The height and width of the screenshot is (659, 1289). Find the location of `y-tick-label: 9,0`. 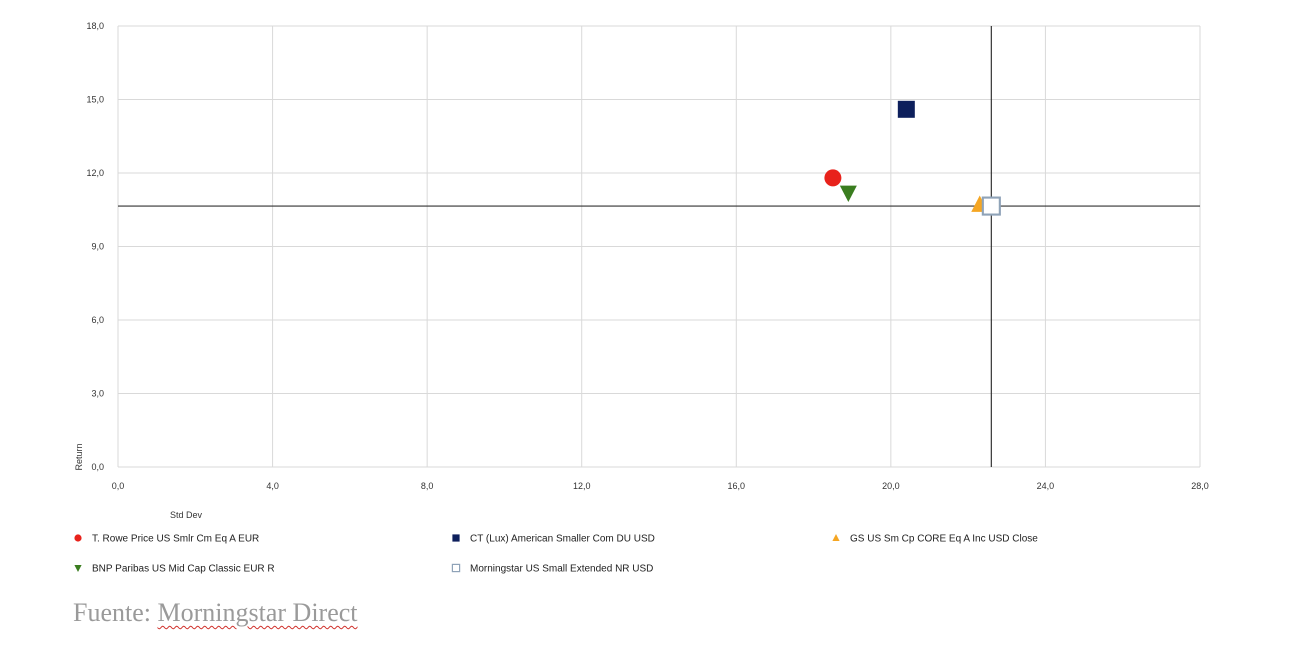

y-tick-label: 9,0 is located at coordinates (97, 247).